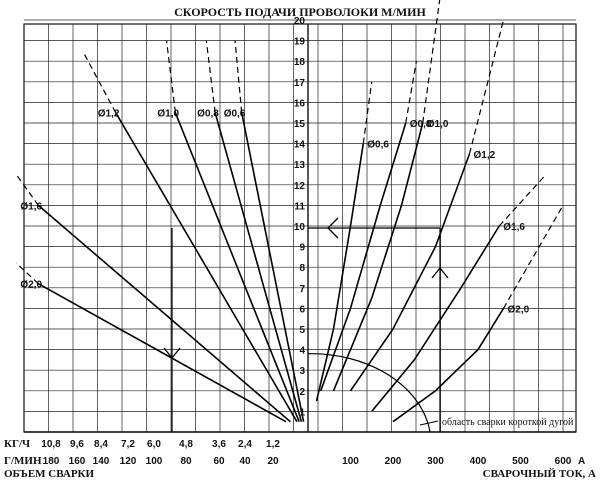  Describe the element at coordinates (581, 461) in the screenshot. I see `current-unit: A` at that location.